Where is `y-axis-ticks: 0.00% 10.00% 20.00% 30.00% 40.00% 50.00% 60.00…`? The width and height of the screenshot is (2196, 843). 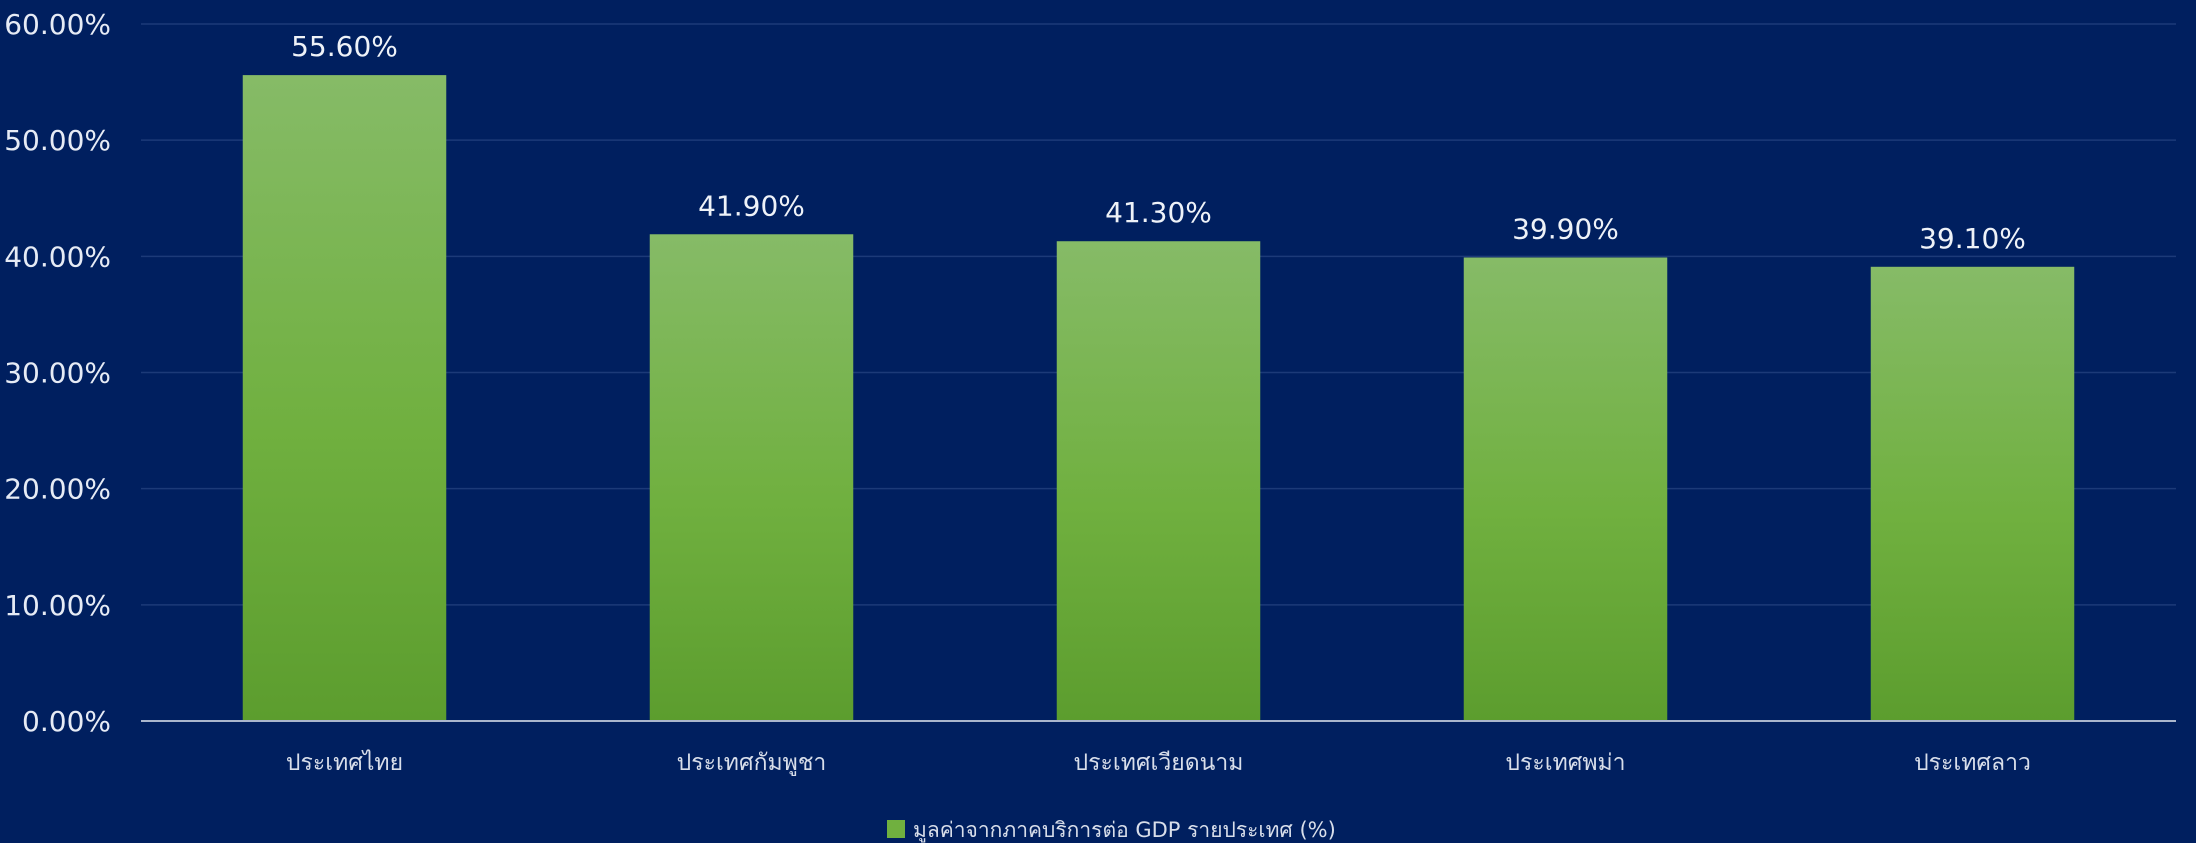 y-axis-ticks: 0.00% 10.00% 20.00% 30.00% 40.00% 50.00% 60.00… is located at coordinates (57, 373).